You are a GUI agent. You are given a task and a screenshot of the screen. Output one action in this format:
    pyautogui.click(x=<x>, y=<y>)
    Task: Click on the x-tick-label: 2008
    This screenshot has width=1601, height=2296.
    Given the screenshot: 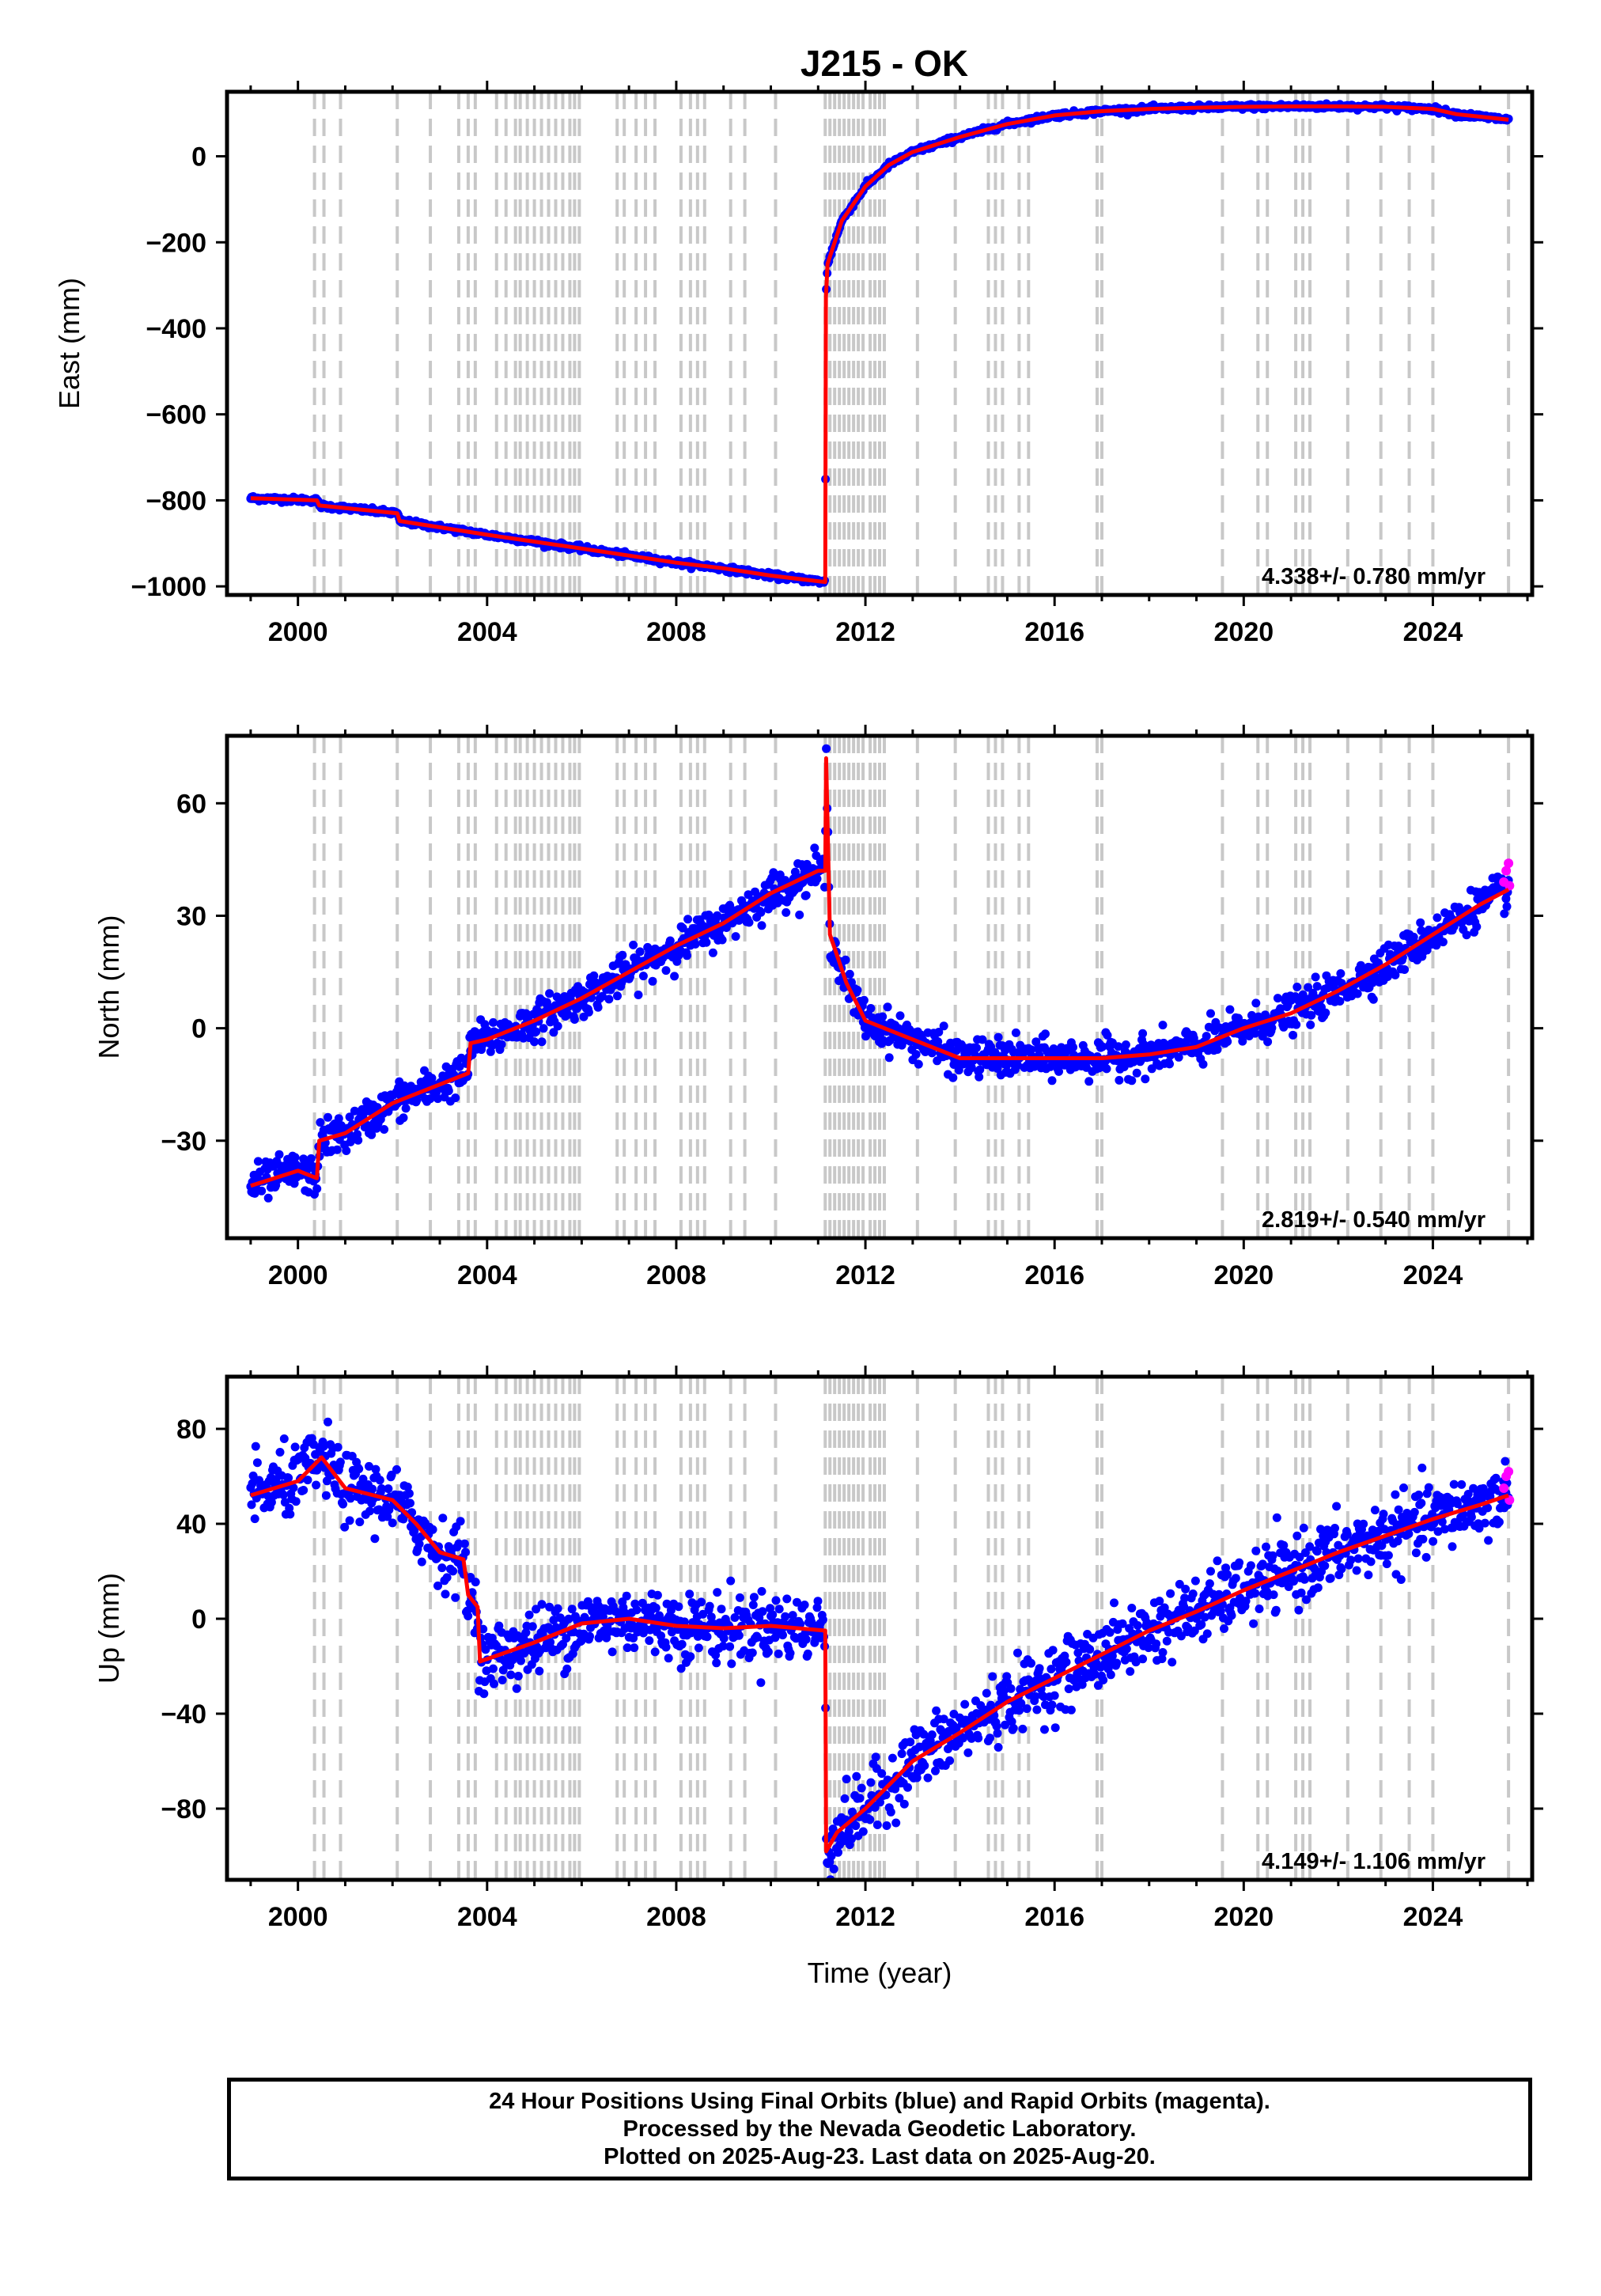 What is the action you would take?
    pyautogui.click(x=676, y=1275)
    